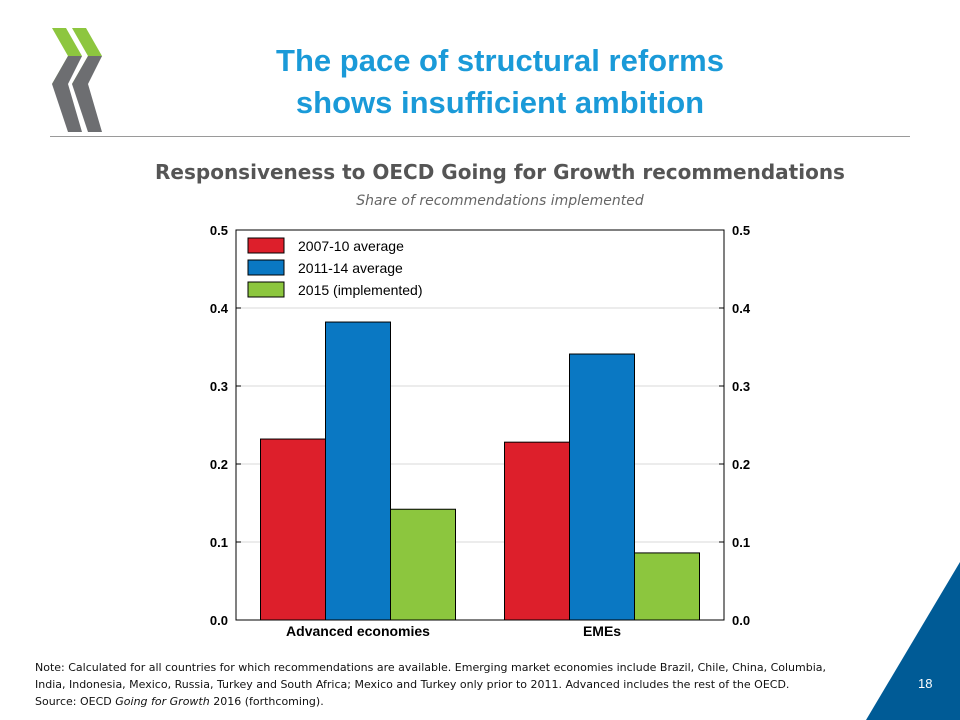 The image size is (960, 720). Describe the element at coordinates (162, 701) in the screenshot. I see `source-publication: Going for Growth` at that location.